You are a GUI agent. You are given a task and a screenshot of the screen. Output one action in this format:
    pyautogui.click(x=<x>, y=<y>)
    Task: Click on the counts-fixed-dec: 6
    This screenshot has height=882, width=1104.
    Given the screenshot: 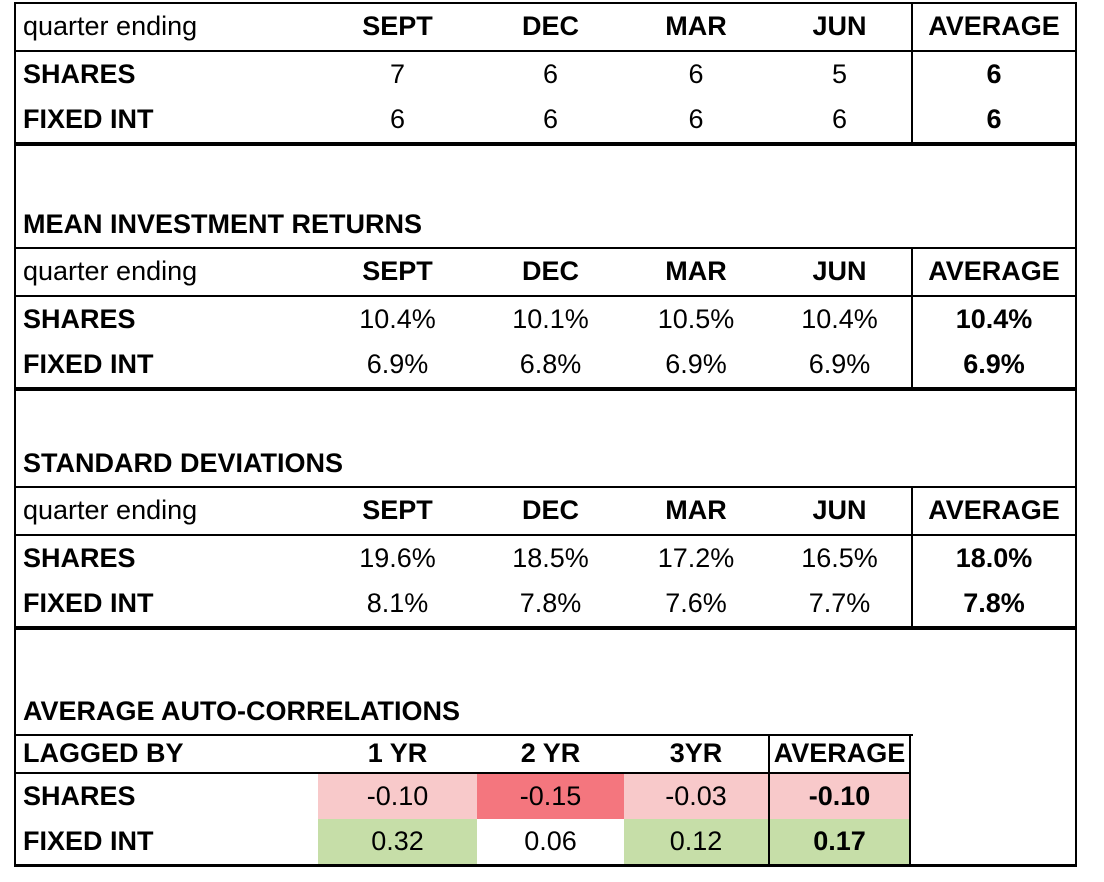 What is the action you would take?
    pyautogui.click(x=550, y=119)
    